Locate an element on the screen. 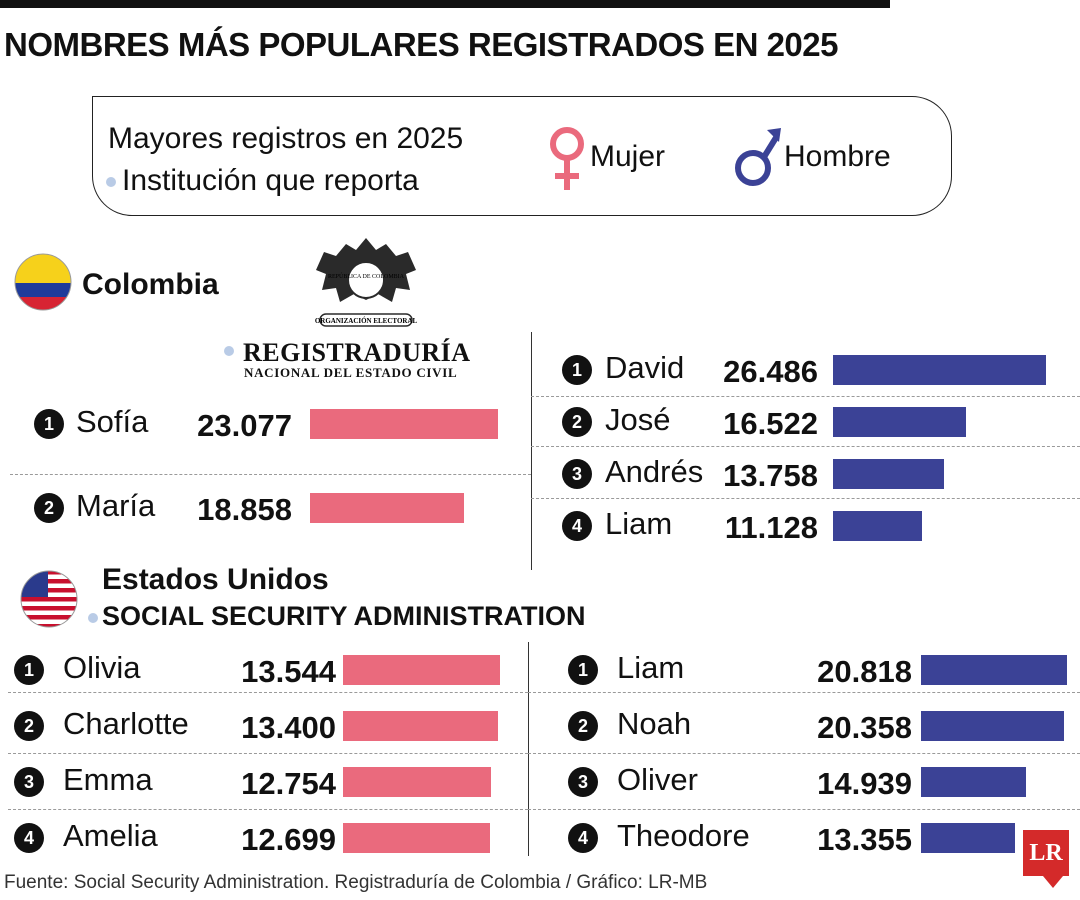  value-label: 23.077 is located at coordinates (244, 425).